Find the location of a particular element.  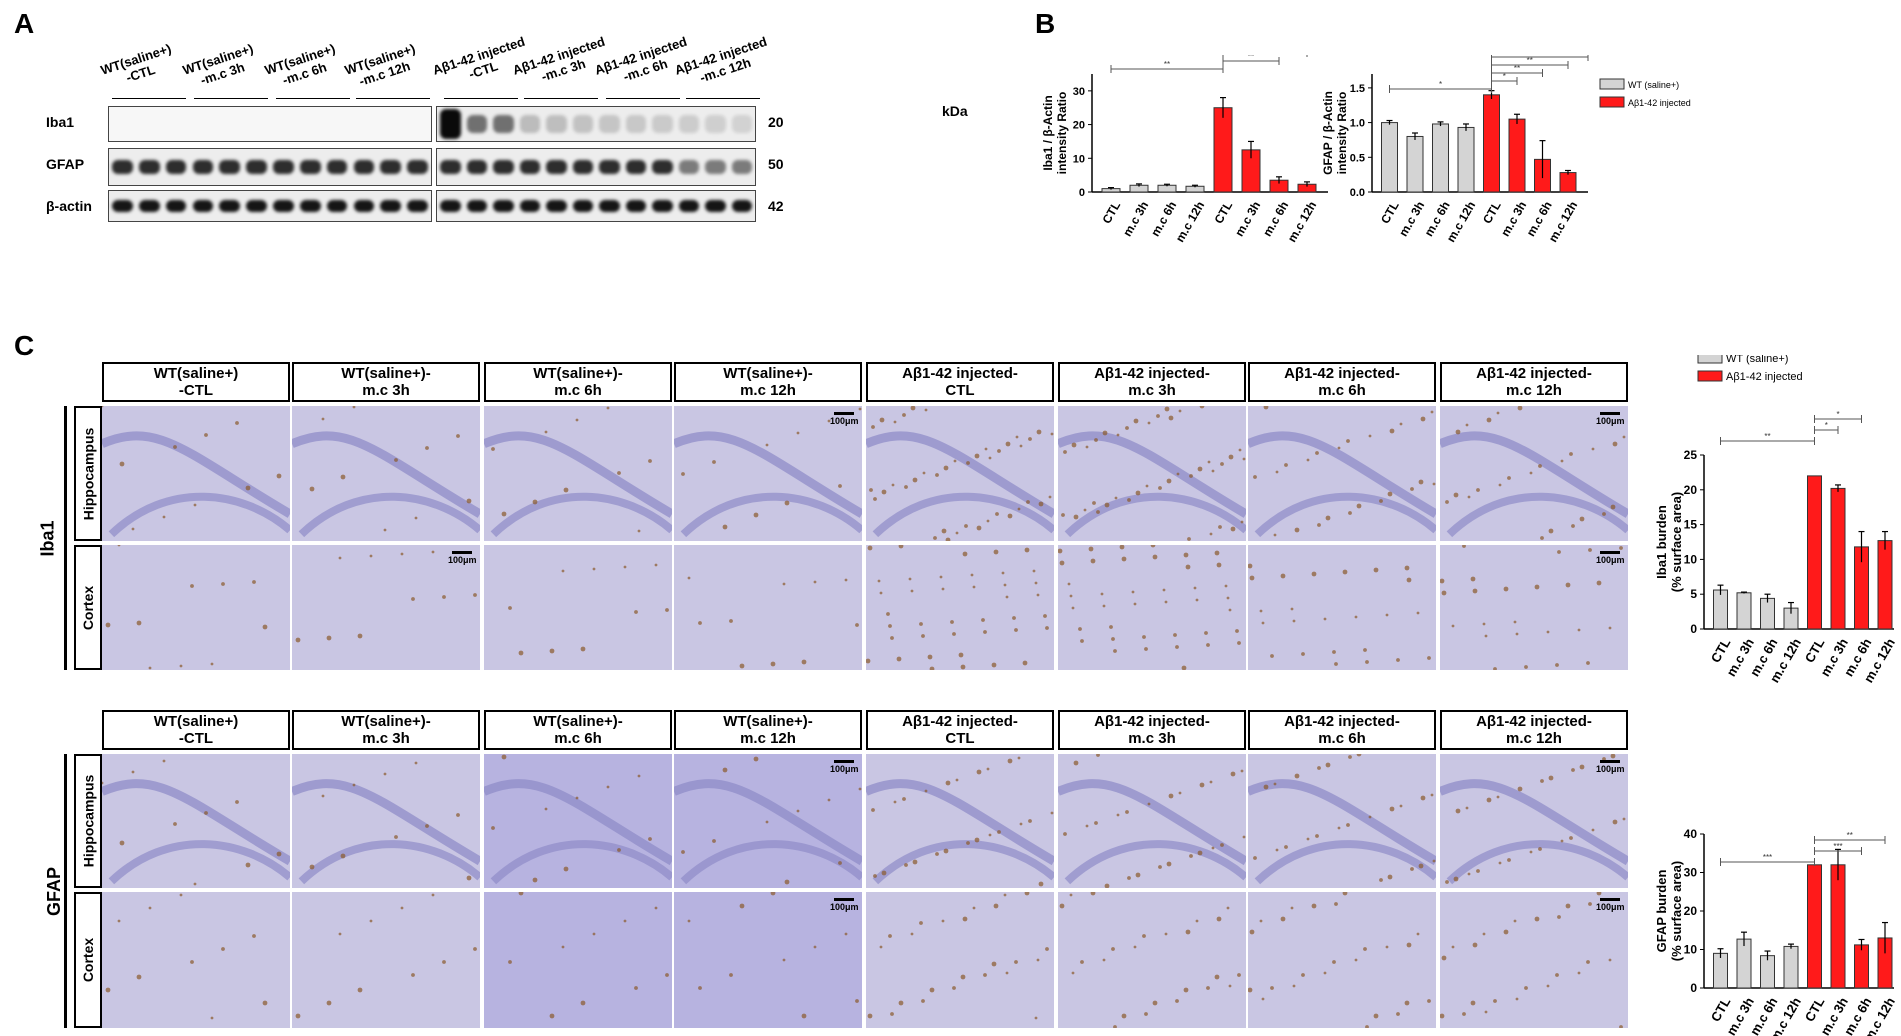

dentate-gyrus-layer is located at coordinates (963, 515).